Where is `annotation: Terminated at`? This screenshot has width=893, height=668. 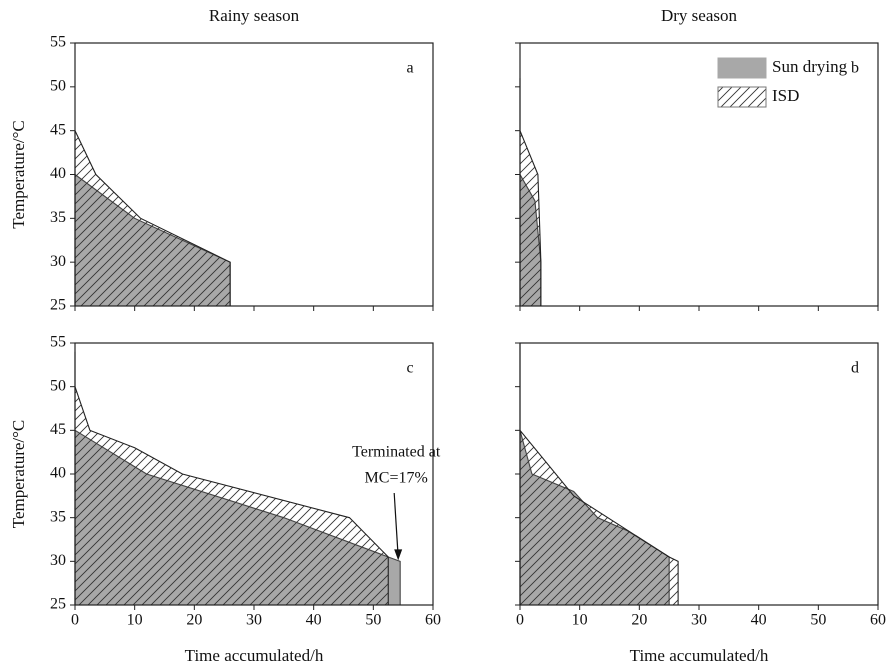
annotation: Terminated at is located at coordinates (396, 452).